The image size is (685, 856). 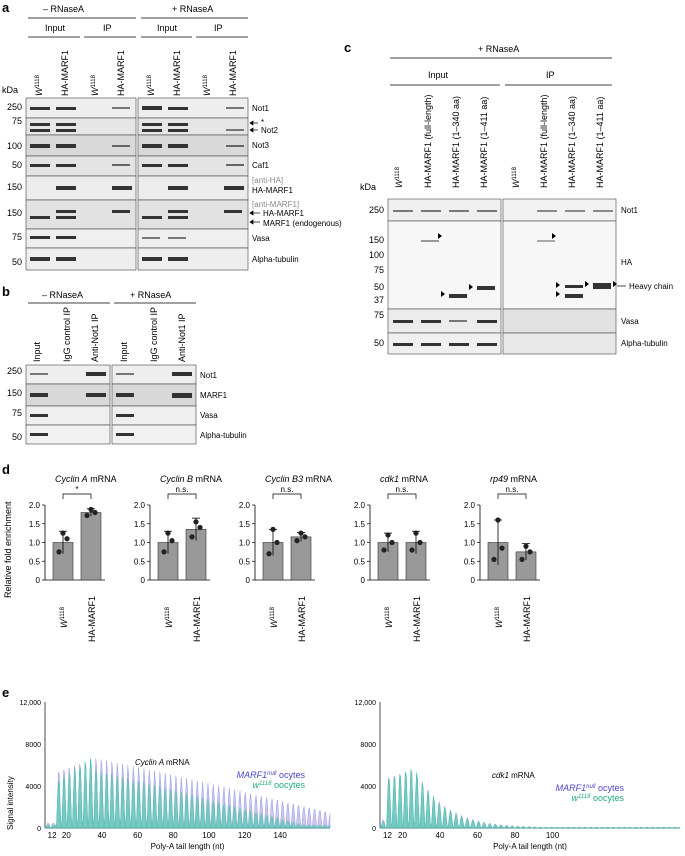 I want to click on a-ip-2: IP, so click(x=218, y=28).